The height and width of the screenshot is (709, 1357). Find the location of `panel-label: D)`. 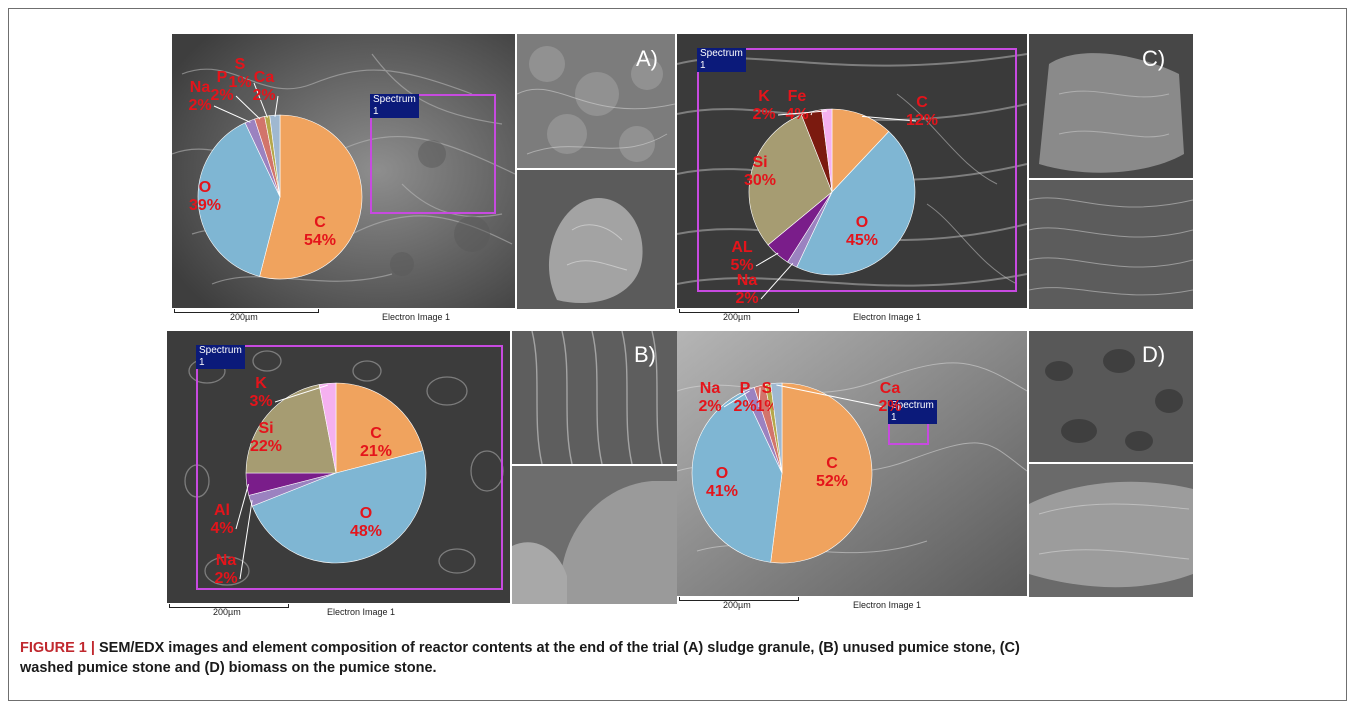

panel-label: D) is located at coordinates (1154, 354).